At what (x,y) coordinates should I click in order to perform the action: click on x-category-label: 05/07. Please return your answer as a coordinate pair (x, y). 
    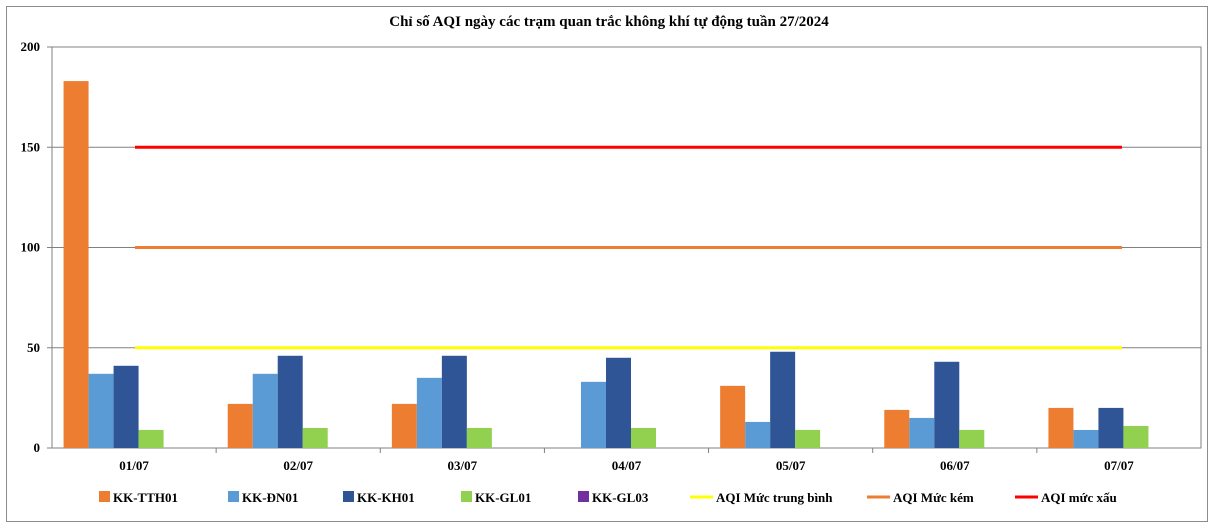
    Looking at the image, I should click on (791, 465).